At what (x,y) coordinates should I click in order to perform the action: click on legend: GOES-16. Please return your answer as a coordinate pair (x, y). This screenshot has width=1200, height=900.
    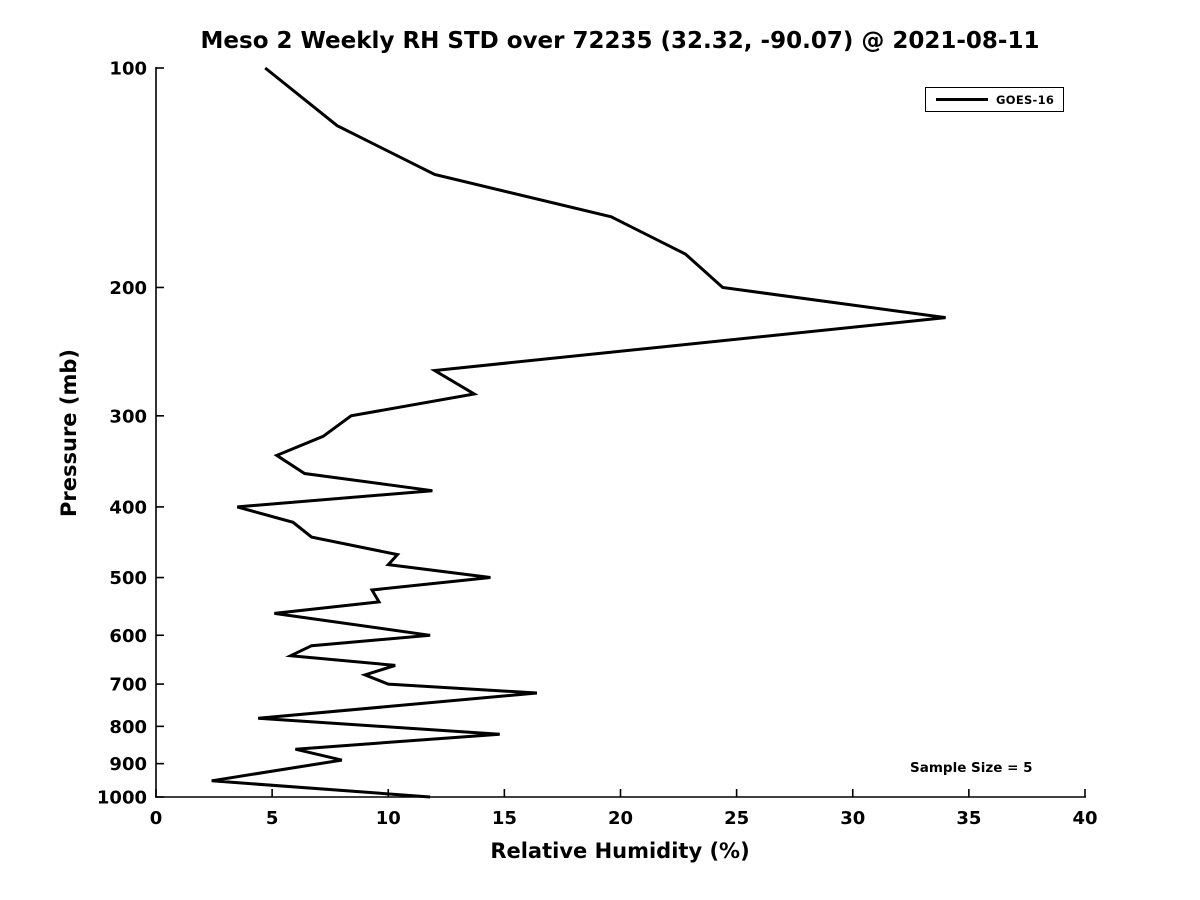
    Looking at the image, I should click on (994, 99).